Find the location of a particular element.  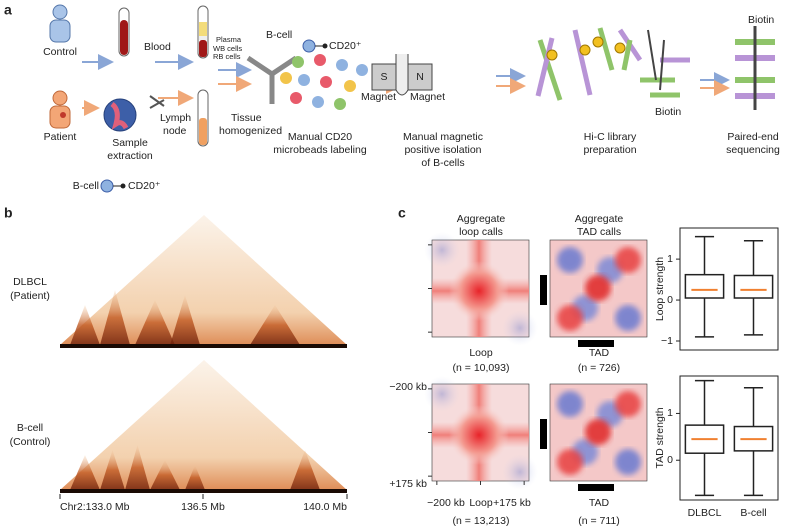

label: Loop is located at coordinates (481, 353).